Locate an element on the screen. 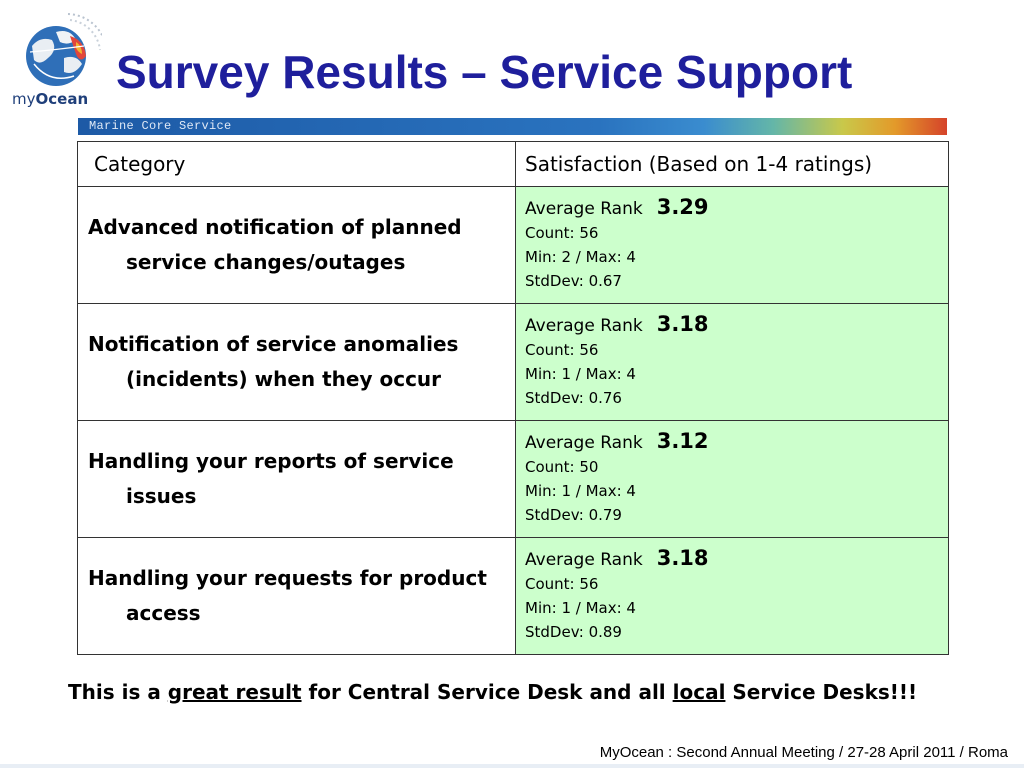  stddev: StdDev: 0.89 is located at coordinates (573, 632).